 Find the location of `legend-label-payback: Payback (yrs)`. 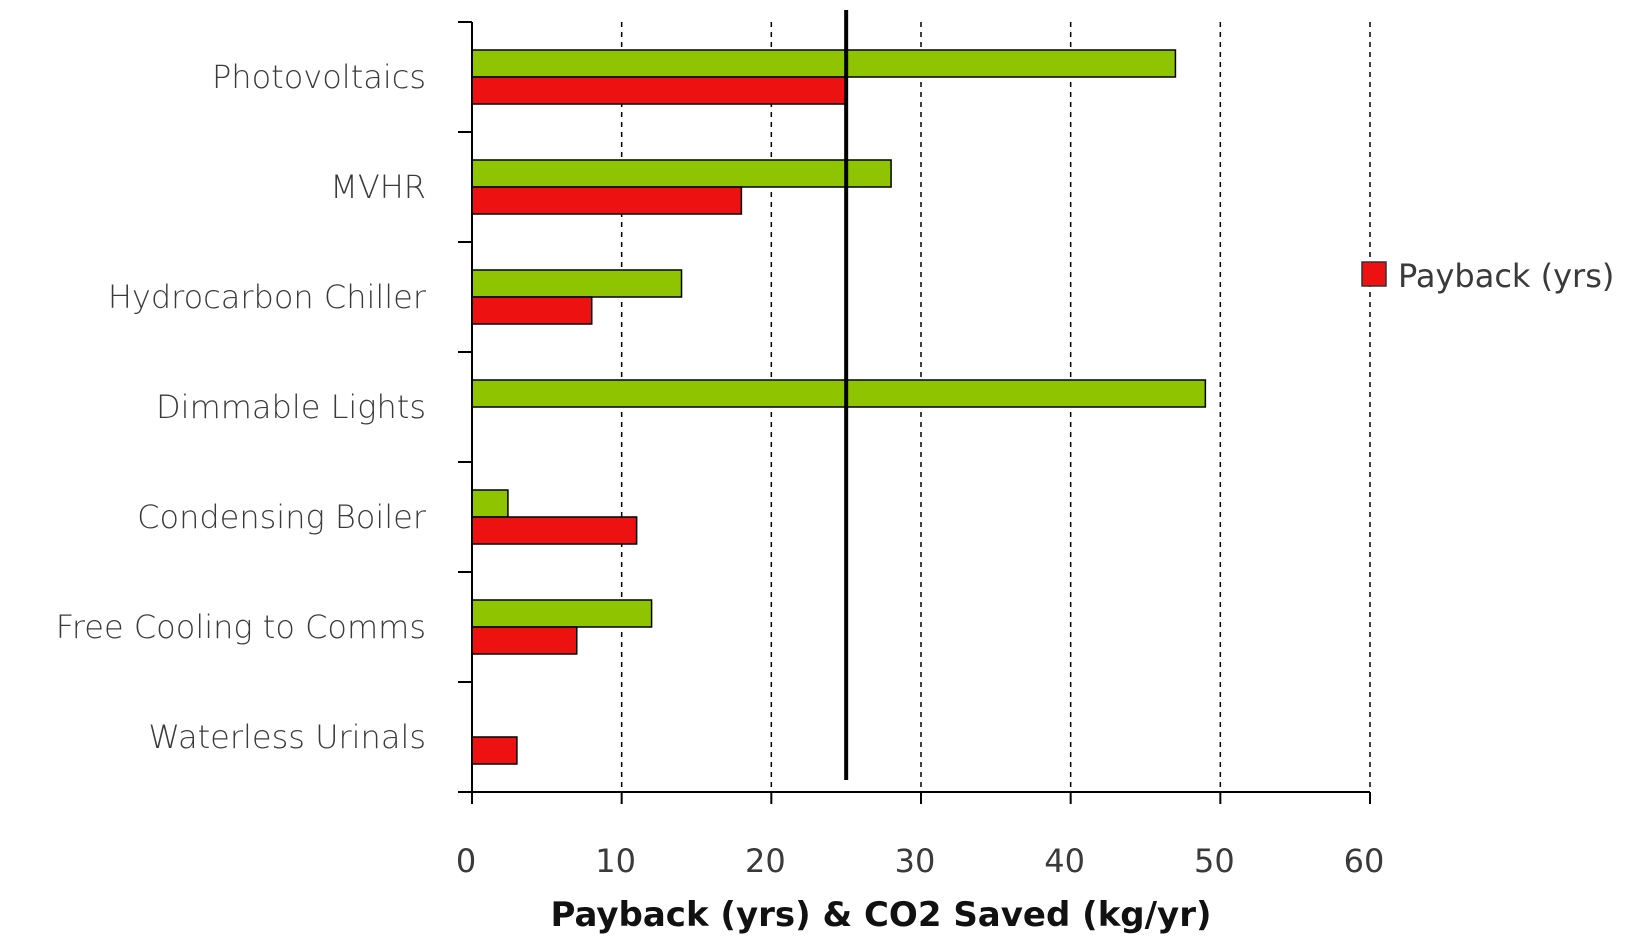

legend-label-payback: Payback (yrs) is located at coordinates (1506, 276).